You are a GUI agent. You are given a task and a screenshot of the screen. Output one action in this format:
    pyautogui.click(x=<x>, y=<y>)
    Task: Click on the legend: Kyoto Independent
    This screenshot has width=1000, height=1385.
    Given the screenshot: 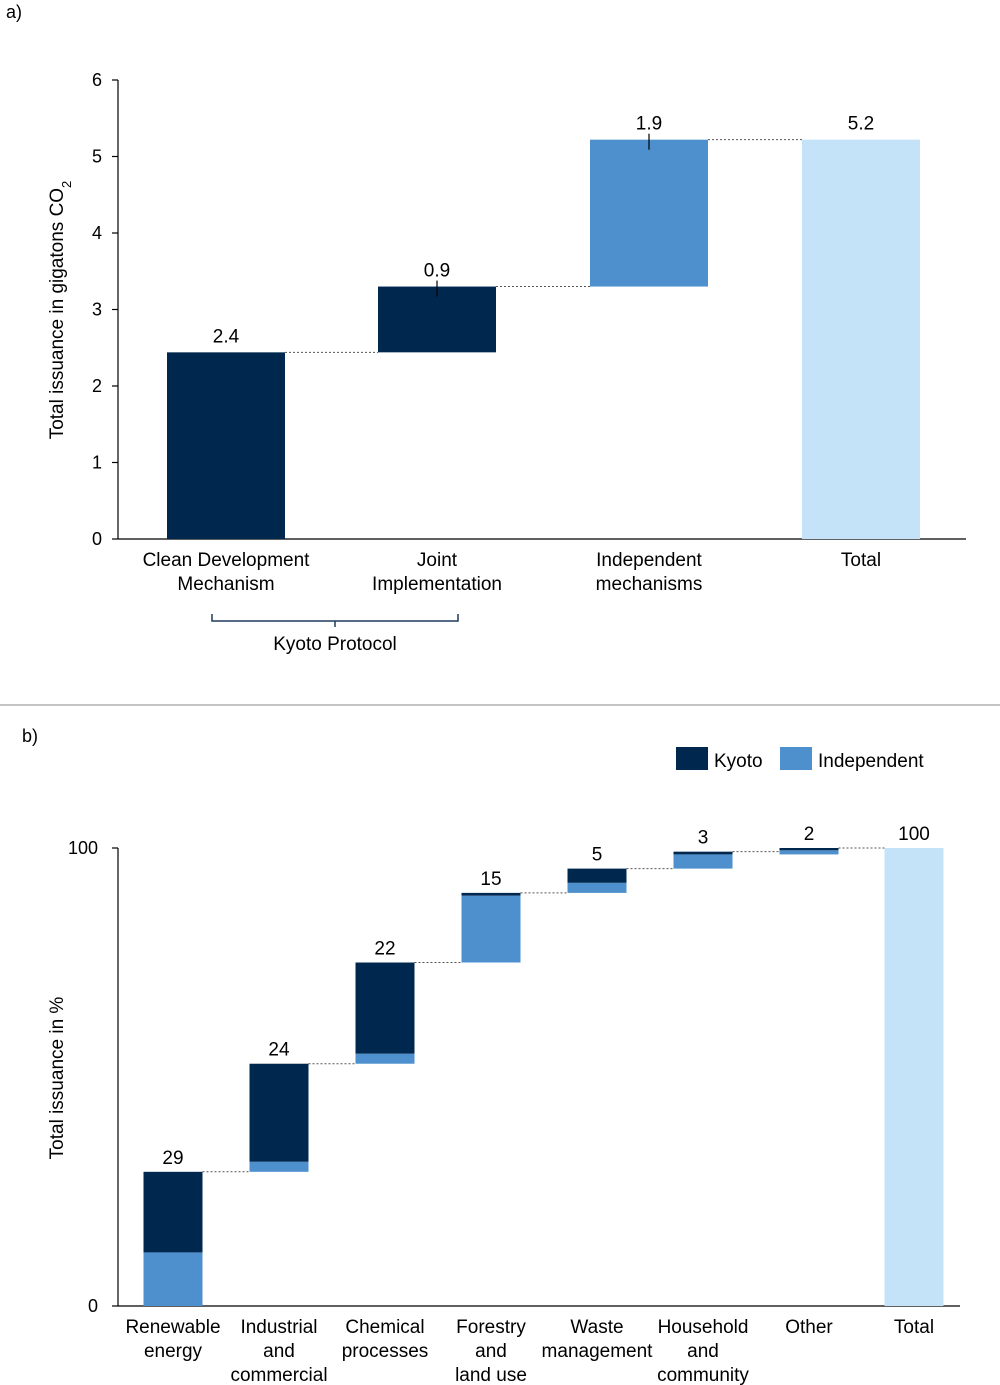 What is the action you would take?
    pyautogui.click(x=800, y=759)
    